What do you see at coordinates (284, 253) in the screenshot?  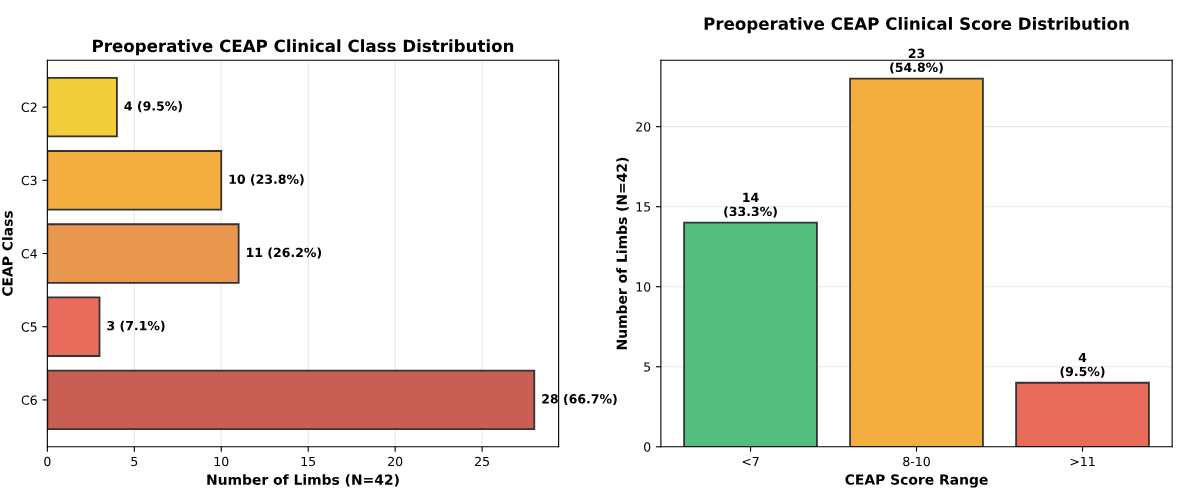 I see `data-label: 11 (26.2%)` at bounding box center [284, 253].